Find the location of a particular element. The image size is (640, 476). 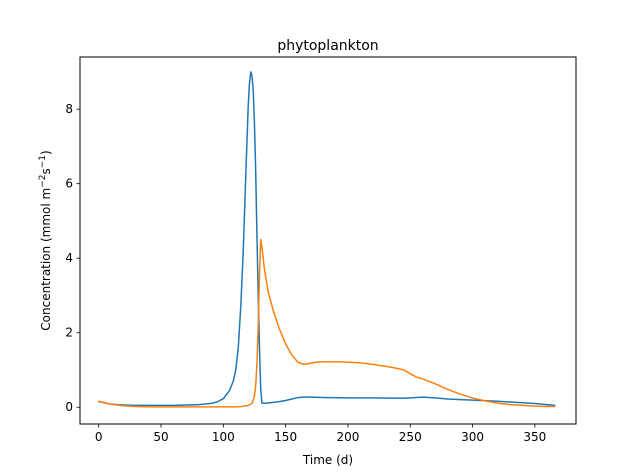

x-tick-label: 350 is located at coordinates (534, 437).